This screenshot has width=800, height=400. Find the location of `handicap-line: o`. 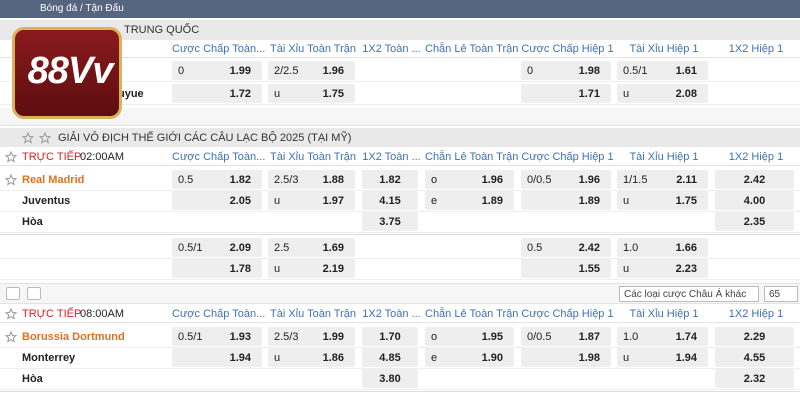

handicap-line: o is located at coordinates (434, 180).